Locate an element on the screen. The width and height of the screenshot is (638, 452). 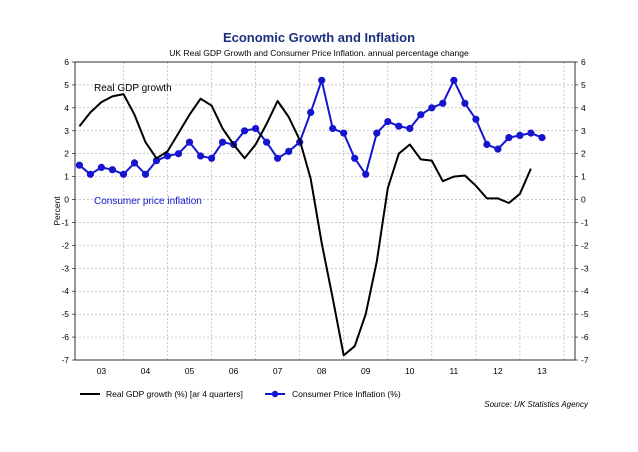
y-tick-right-5: 1 is located at coordinates (583, 177).